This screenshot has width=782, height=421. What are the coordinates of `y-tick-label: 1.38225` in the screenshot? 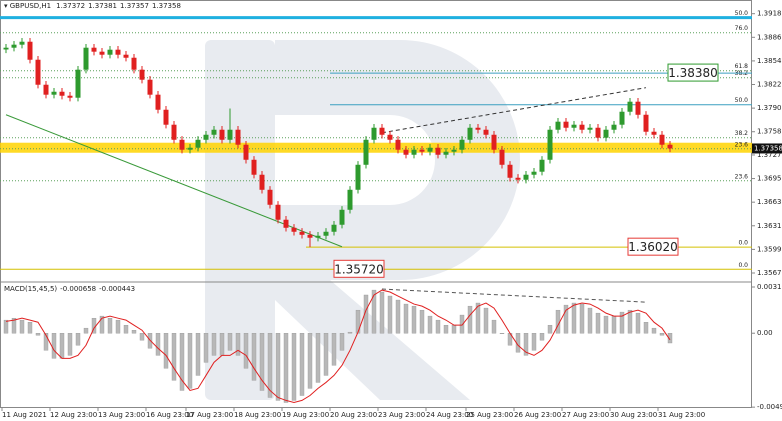 It's located at (769, 85).